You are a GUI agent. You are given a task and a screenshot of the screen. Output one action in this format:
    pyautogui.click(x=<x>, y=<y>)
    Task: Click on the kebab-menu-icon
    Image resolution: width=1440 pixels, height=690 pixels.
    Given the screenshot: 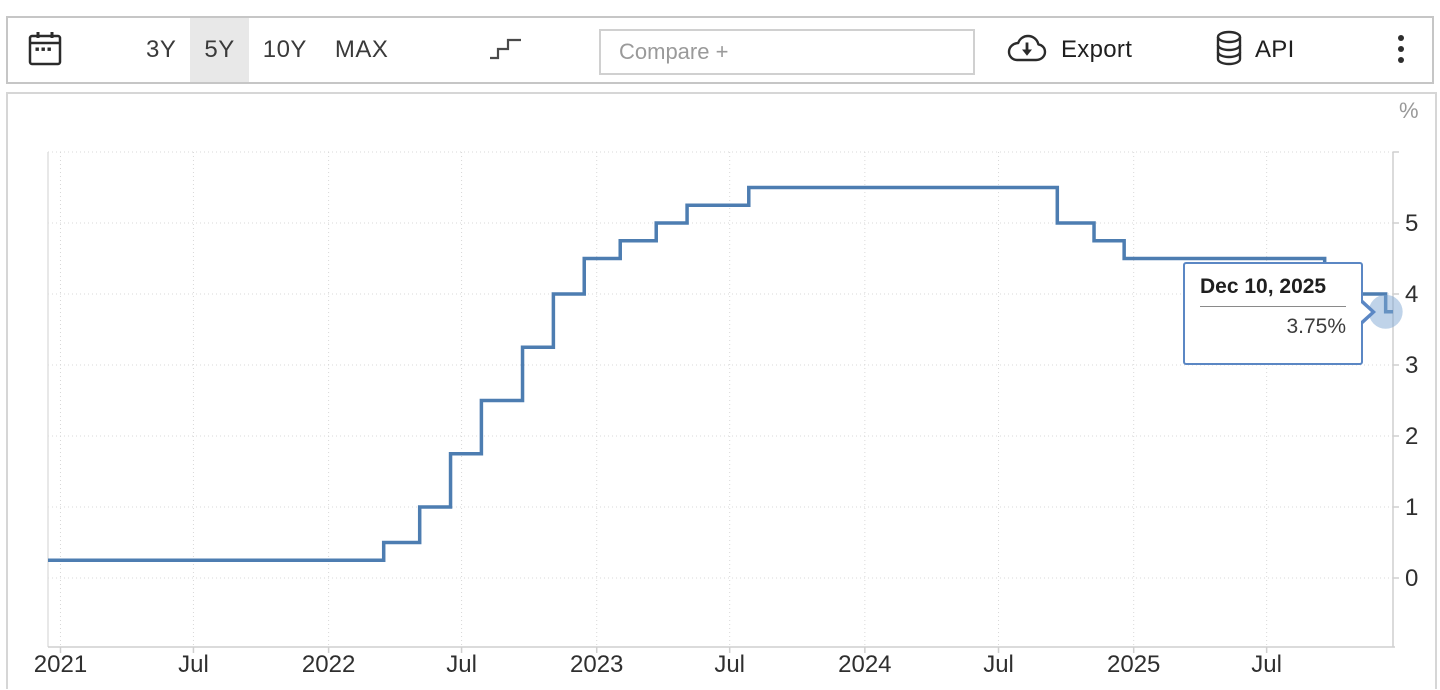 What is the action you would take?
    pyautogui.click(x=1401, y=50)
    